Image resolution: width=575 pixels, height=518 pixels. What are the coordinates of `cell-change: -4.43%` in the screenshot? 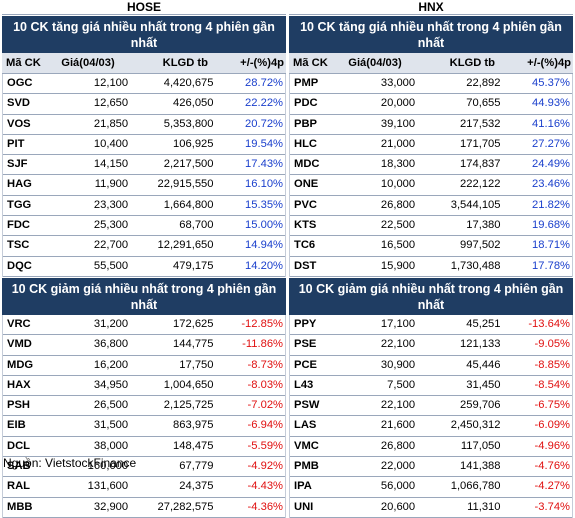 It's located at (265, 486).